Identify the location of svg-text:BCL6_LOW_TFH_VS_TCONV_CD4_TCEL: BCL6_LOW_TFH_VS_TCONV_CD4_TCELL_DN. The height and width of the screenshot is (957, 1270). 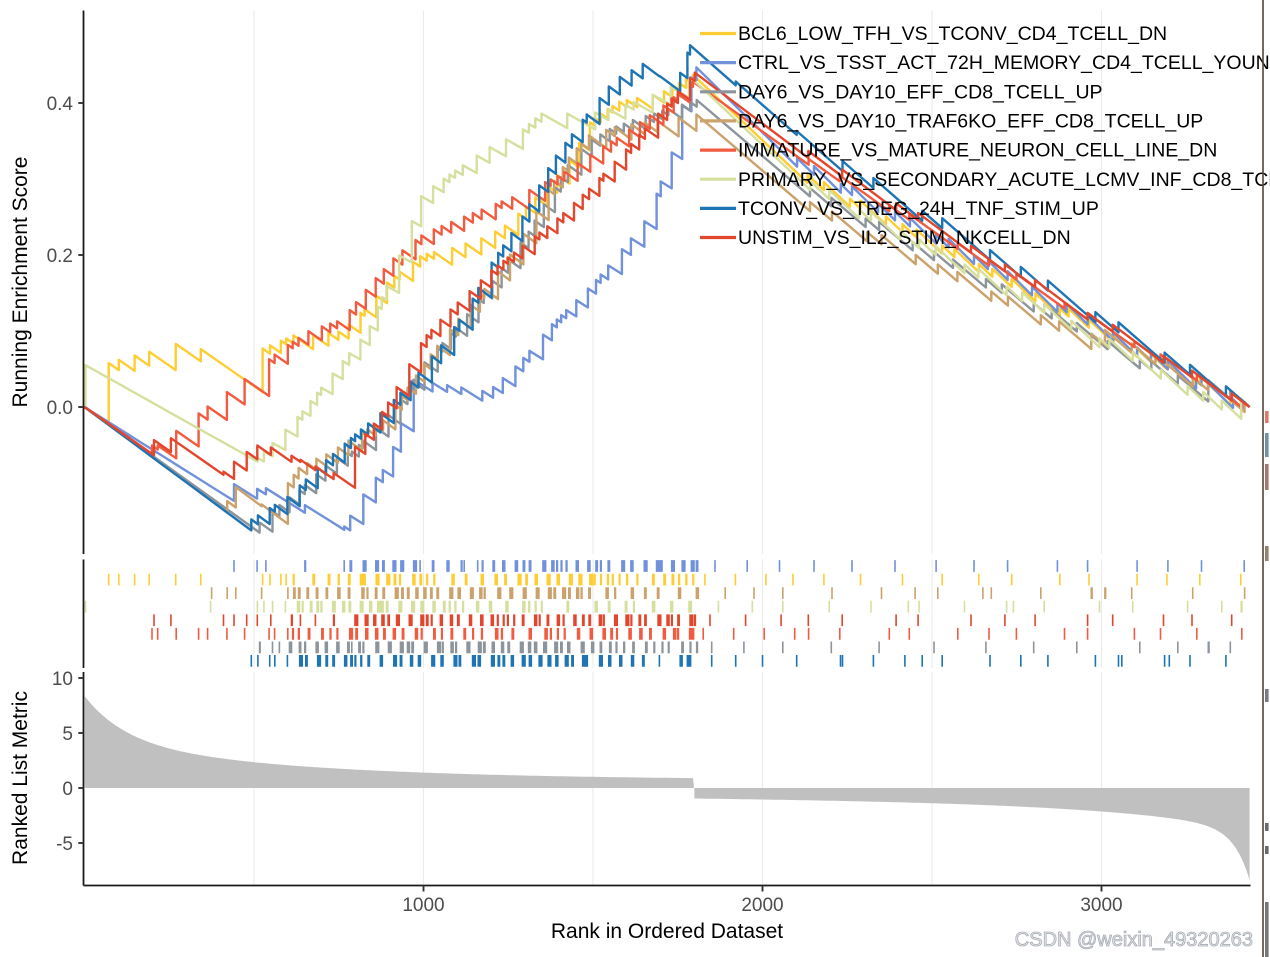
(952, 34).